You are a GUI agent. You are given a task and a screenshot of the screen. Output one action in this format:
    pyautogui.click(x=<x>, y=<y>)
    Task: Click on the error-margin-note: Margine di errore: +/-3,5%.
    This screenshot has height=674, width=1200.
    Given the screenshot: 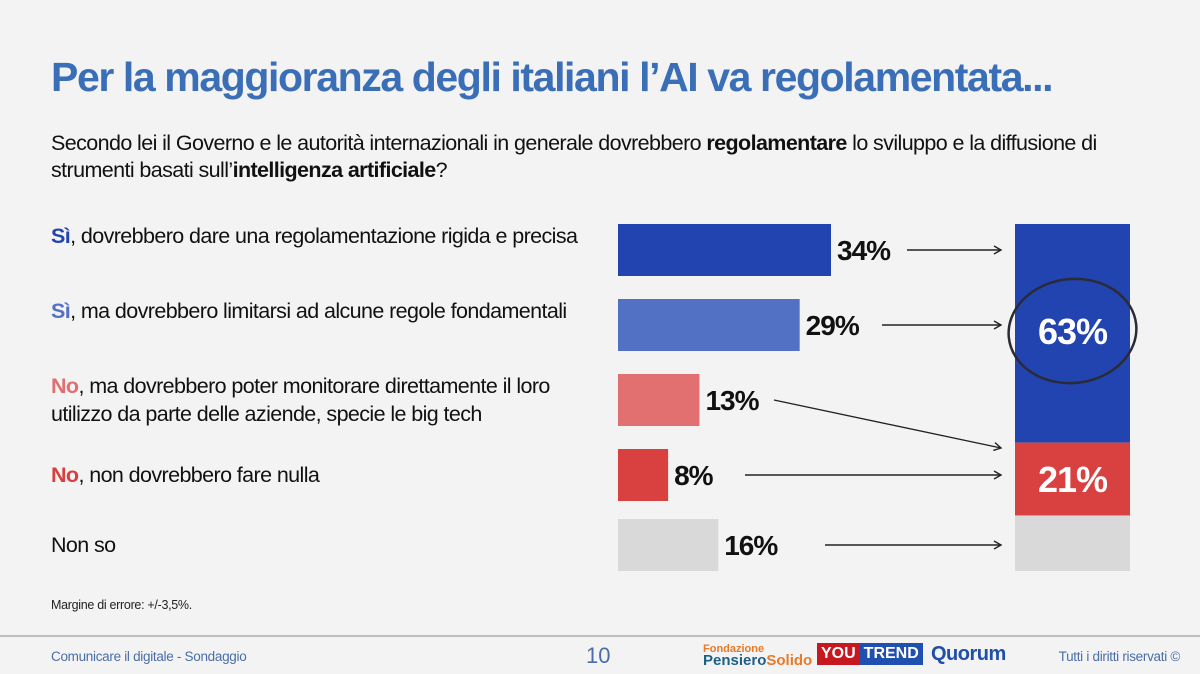 What is the action you would take?
    pyautogui.click(x=121, y=605)
    